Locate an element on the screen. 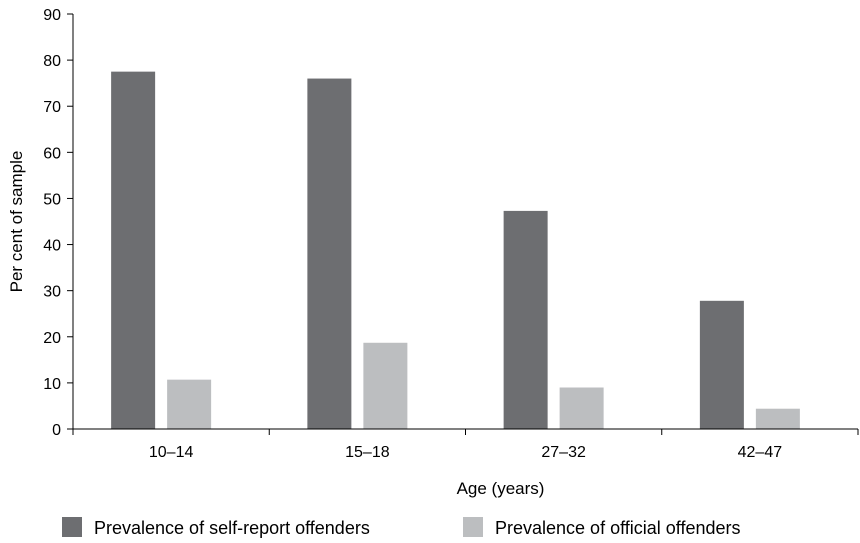 Image resolution: width=860 pixels, height=543 pixels. x-tick-label: 42–47 is located at coordinates (760, 452).